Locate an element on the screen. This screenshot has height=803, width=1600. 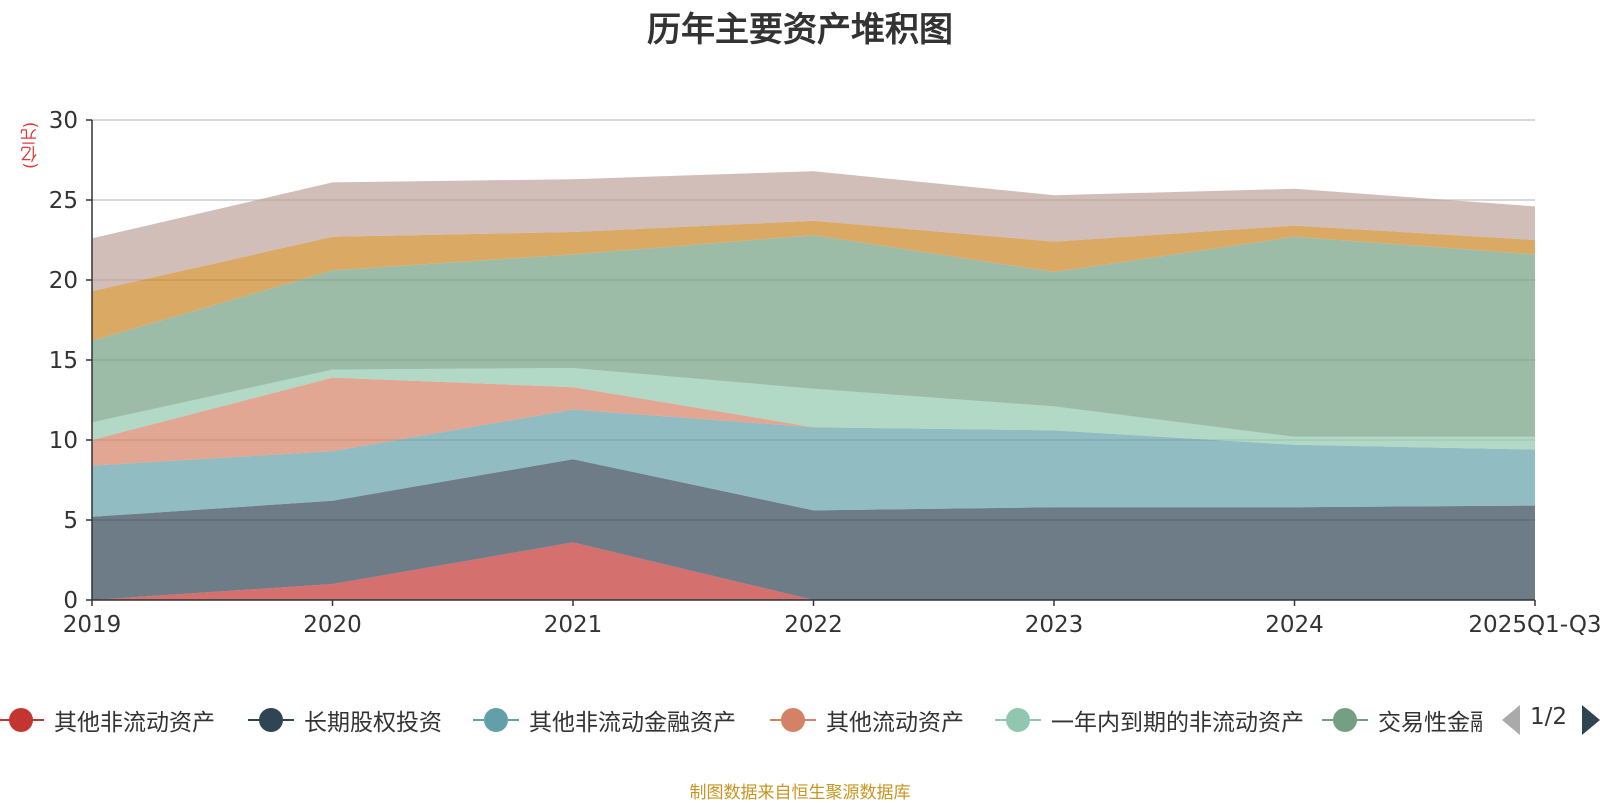
data-source-note: 制图数据来自恒生聚源数据库 is located at coordinates (800, 793).